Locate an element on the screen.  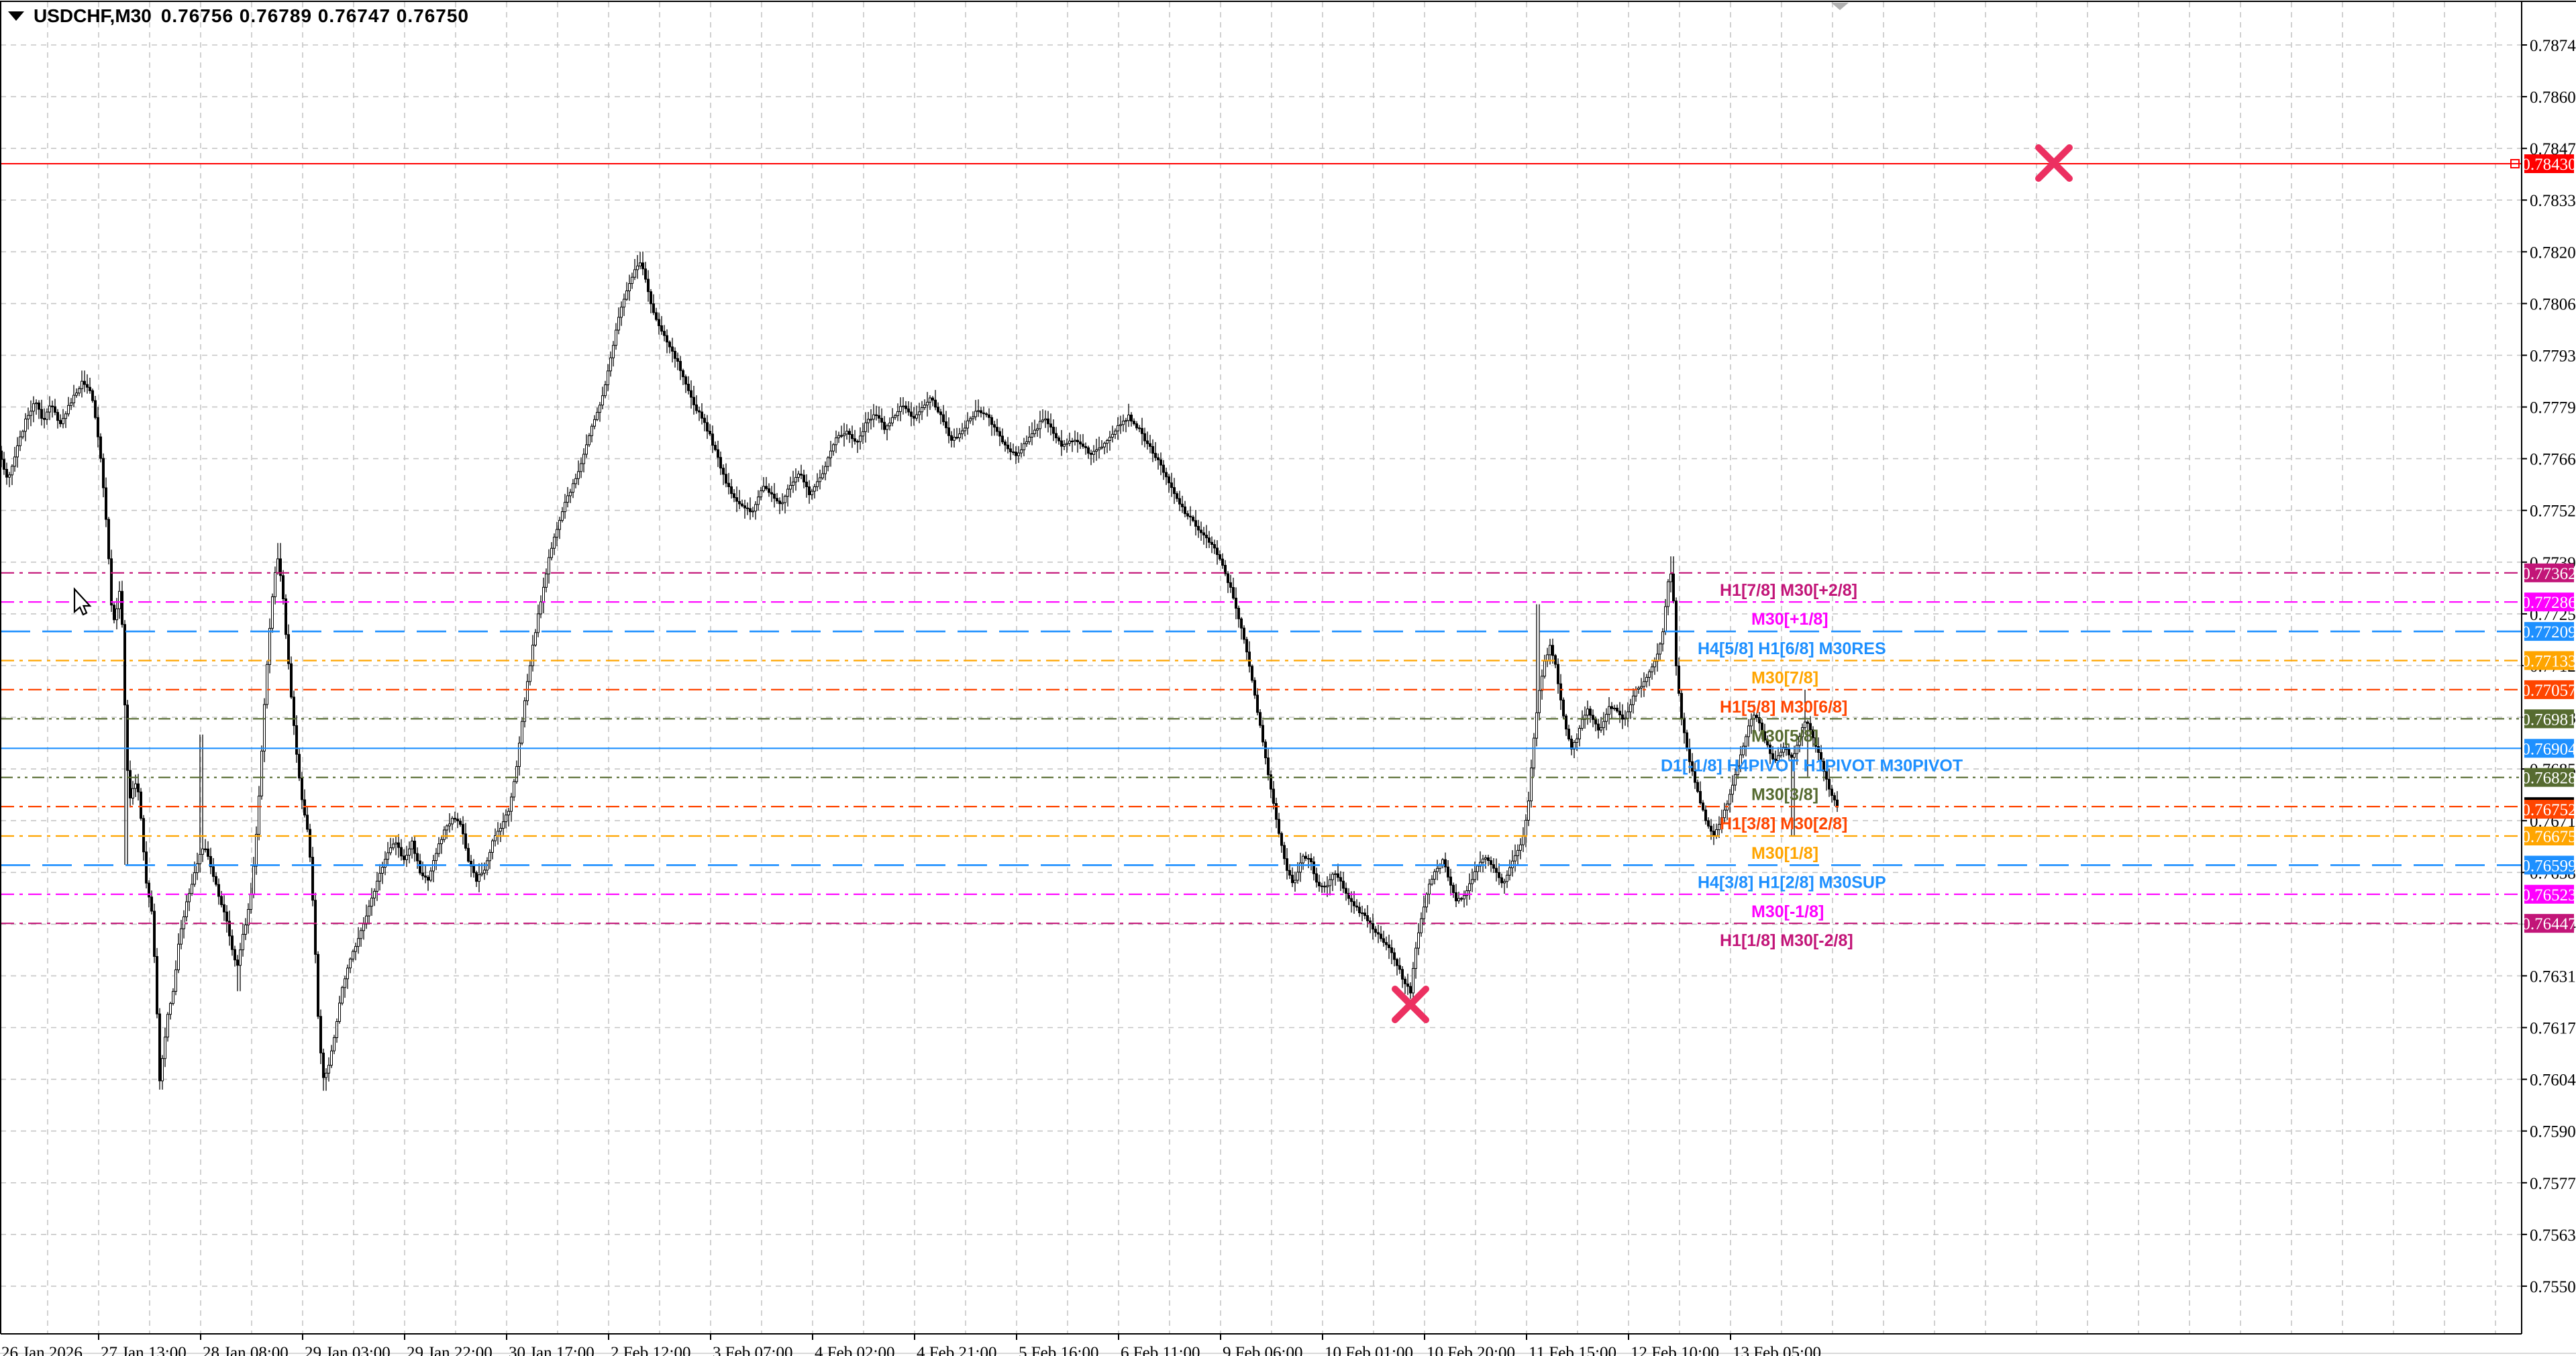
price-level-label-9: 0.76752 is located at coordinates (2549, 809).